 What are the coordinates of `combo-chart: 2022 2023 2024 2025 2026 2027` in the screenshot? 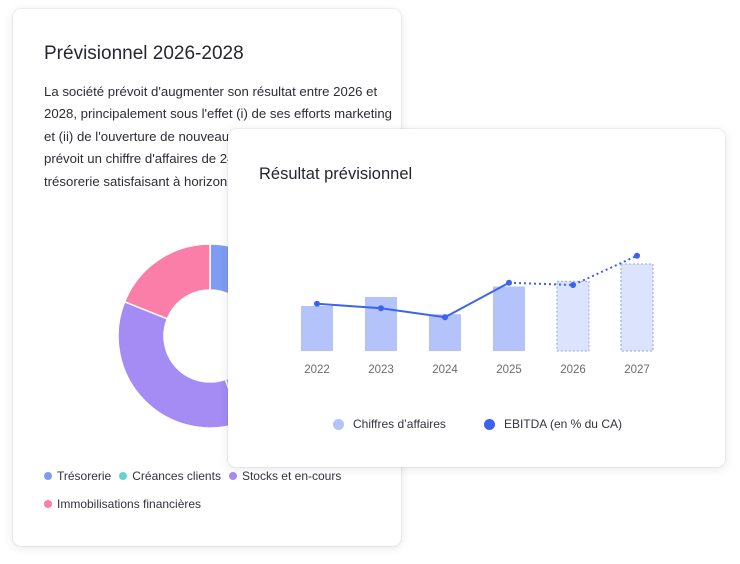 It's located at (477, 314).